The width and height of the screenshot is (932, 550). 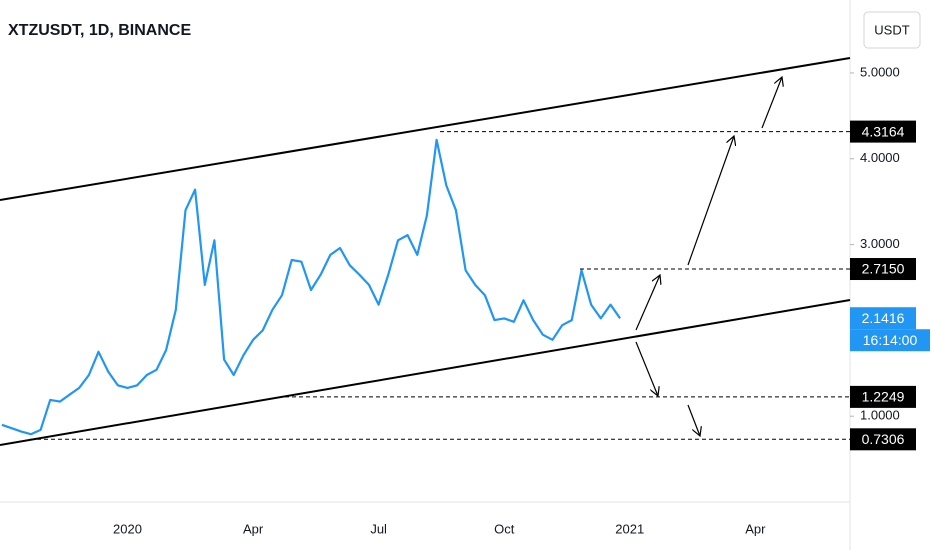 What do you see at coordinates (629, 528) in the screenshot?
I see `x-tick-label: 2021` at bounding box center [629, 528].